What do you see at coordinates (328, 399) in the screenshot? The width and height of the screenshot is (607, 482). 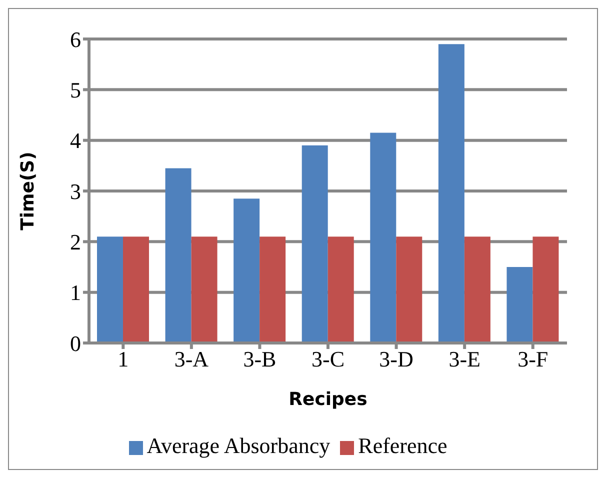 I see `x-axis-title: Recipes` at bounding box center [328, 399].